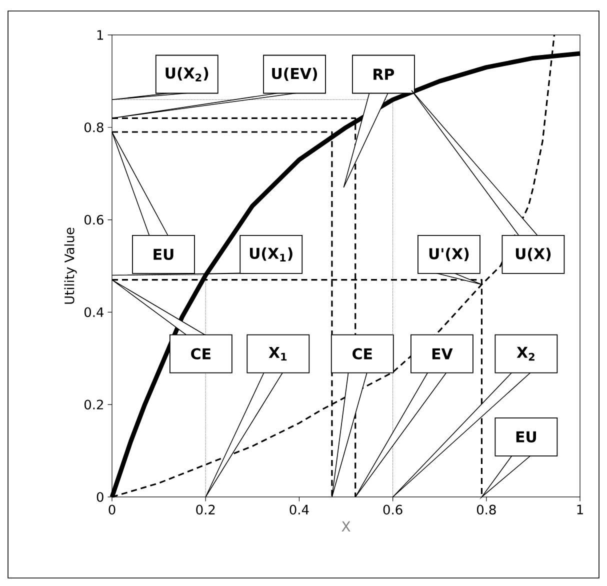  What do you see at coordinates (392, 509) in the screenshot?
I see `x-tick-label: 0.6` at bounding box center [392, 509].